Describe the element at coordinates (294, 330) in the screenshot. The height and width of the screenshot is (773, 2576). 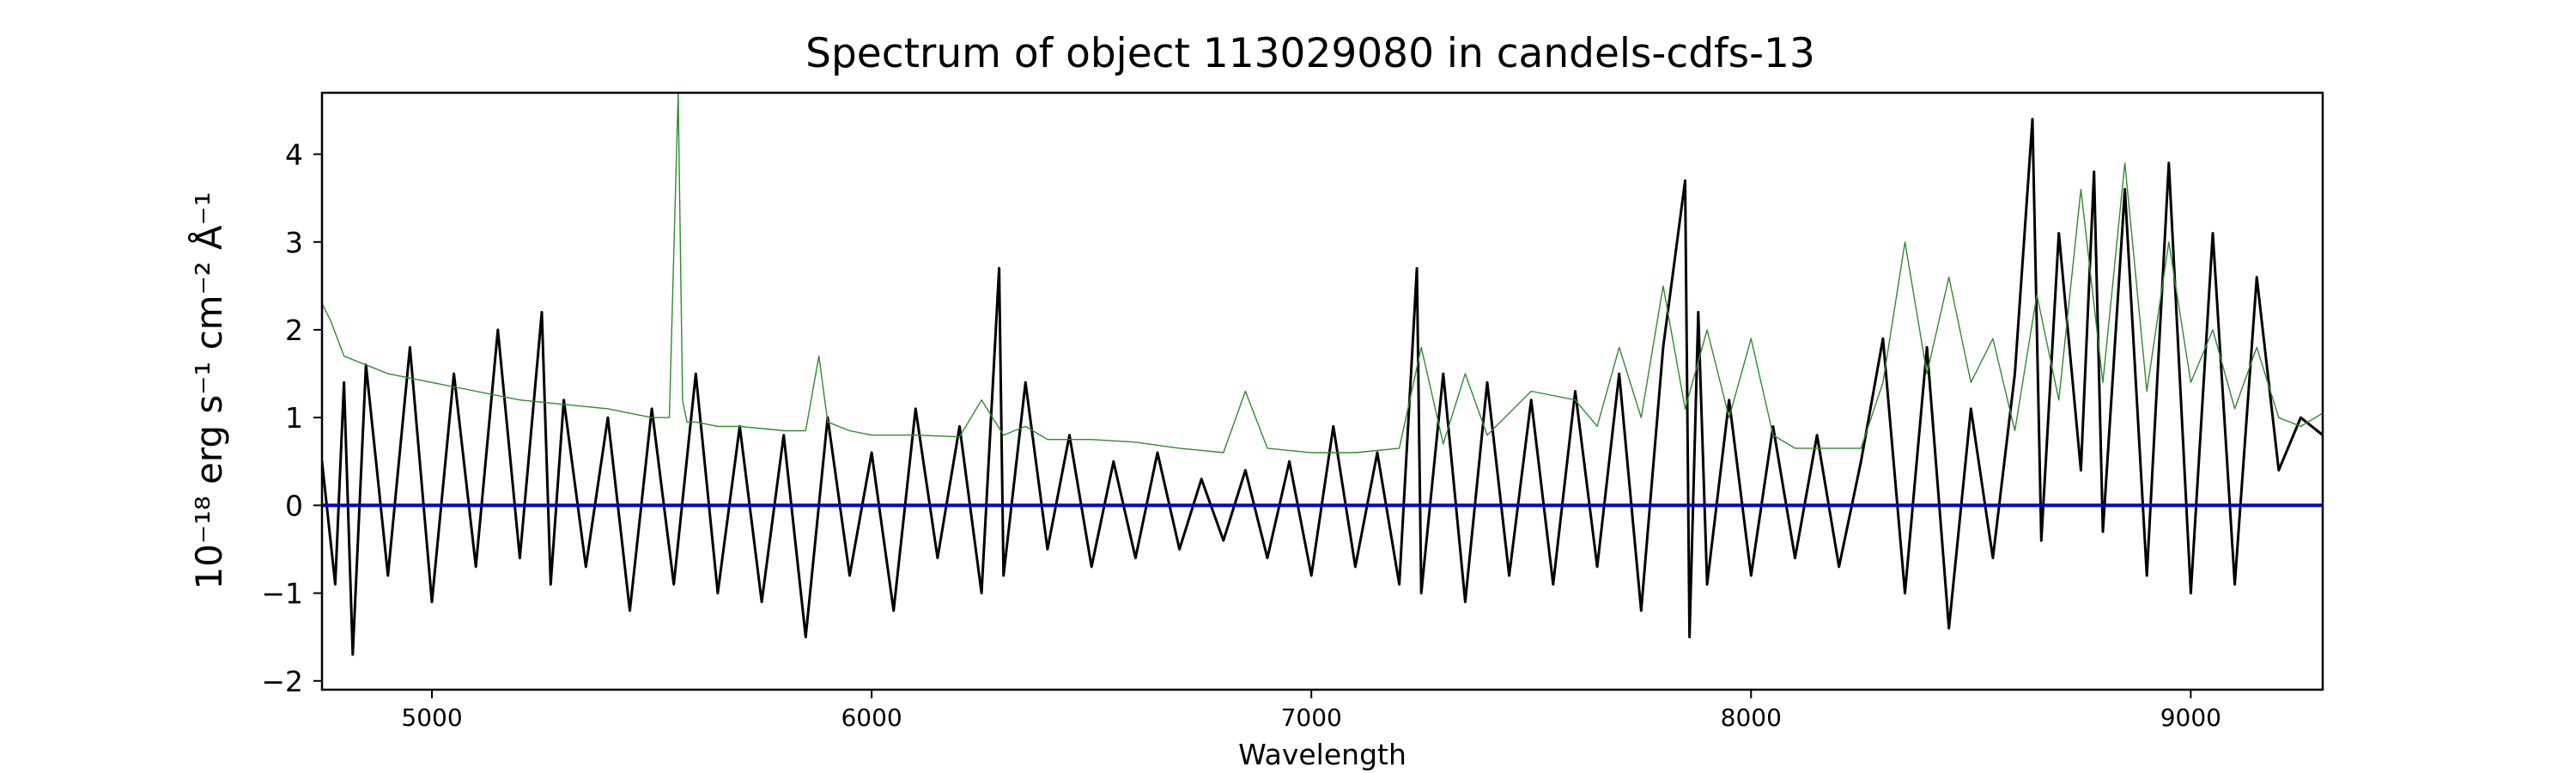
I see `y-tick-label: 2` at that location.